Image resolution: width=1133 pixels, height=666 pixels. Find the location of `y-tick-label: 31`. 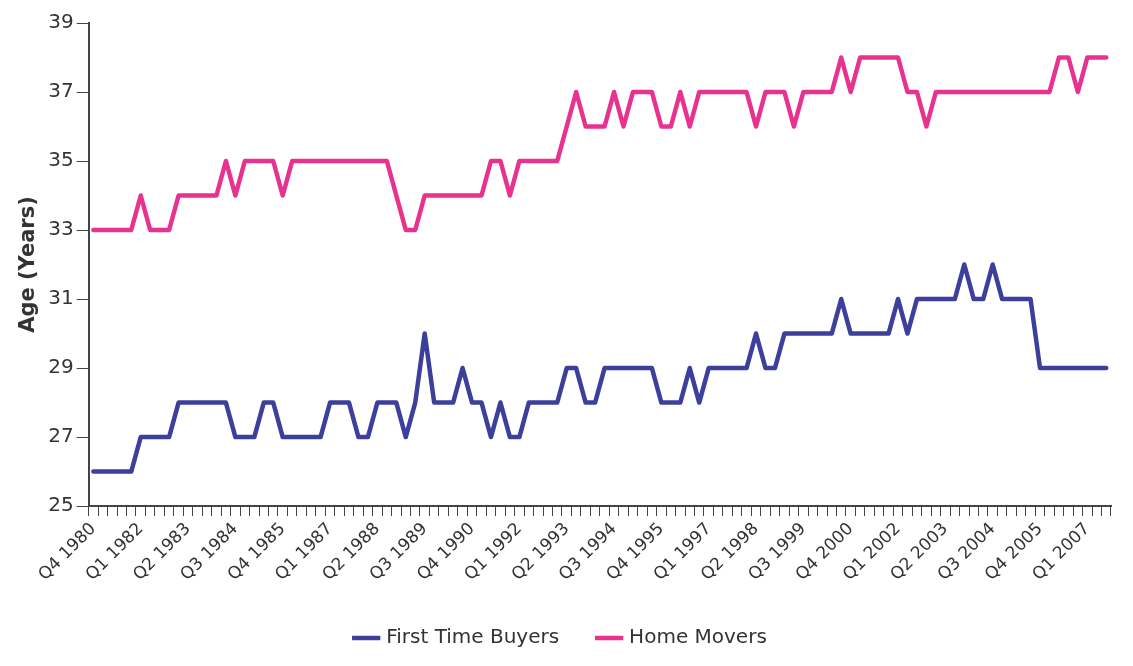

y-tick-label: 31 is located at coordinates (61, 297).